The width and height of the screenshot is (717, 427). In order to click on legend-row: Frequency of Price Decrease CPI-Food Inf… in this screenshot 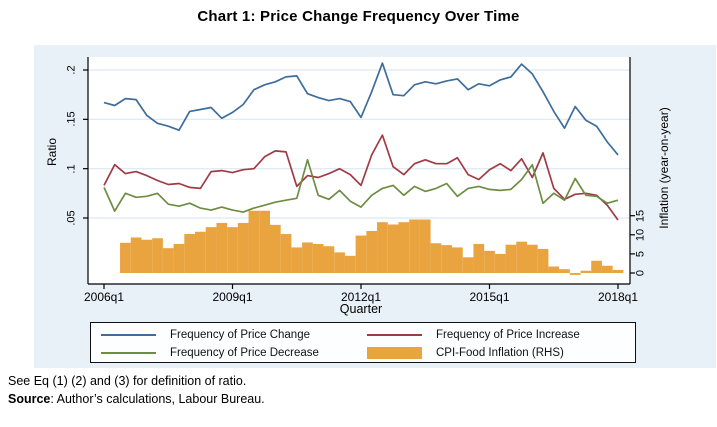, I will do `click(363, 353)`.